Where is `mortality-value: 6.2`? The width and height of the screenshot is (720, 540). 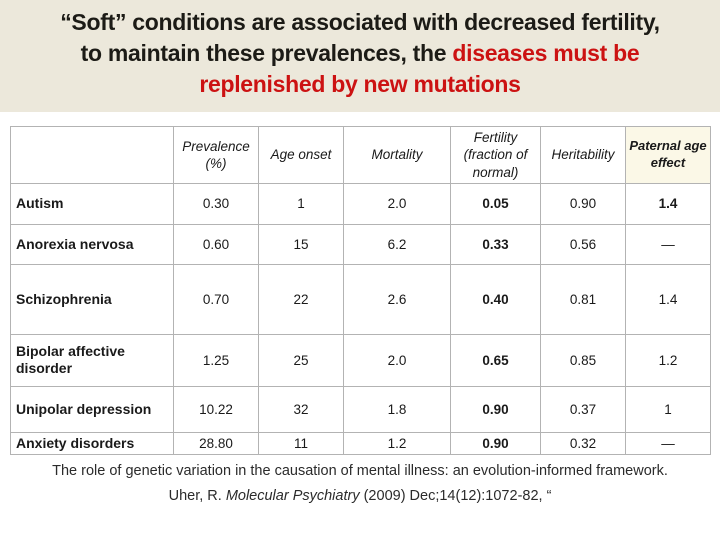
mortality-value: 6.2 is located at coordinates (397, 244).